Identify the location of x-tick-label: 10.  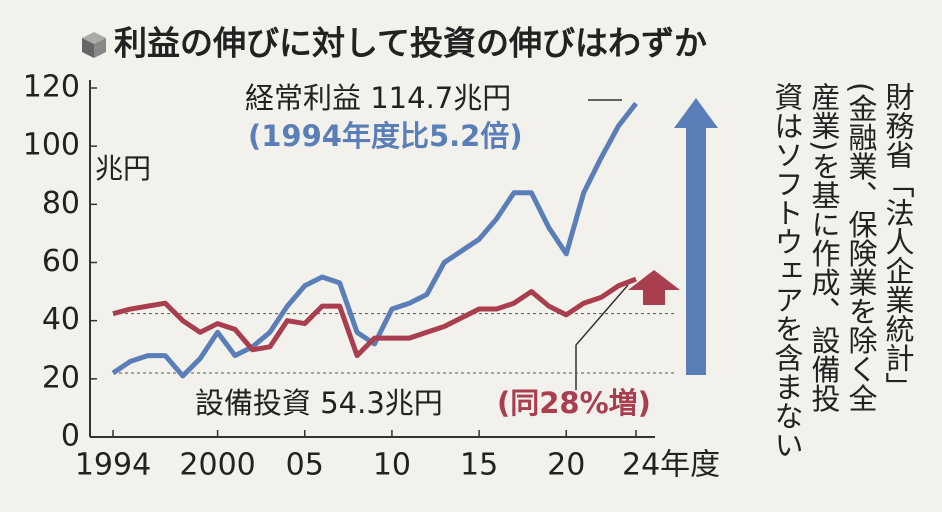
(392, 465).